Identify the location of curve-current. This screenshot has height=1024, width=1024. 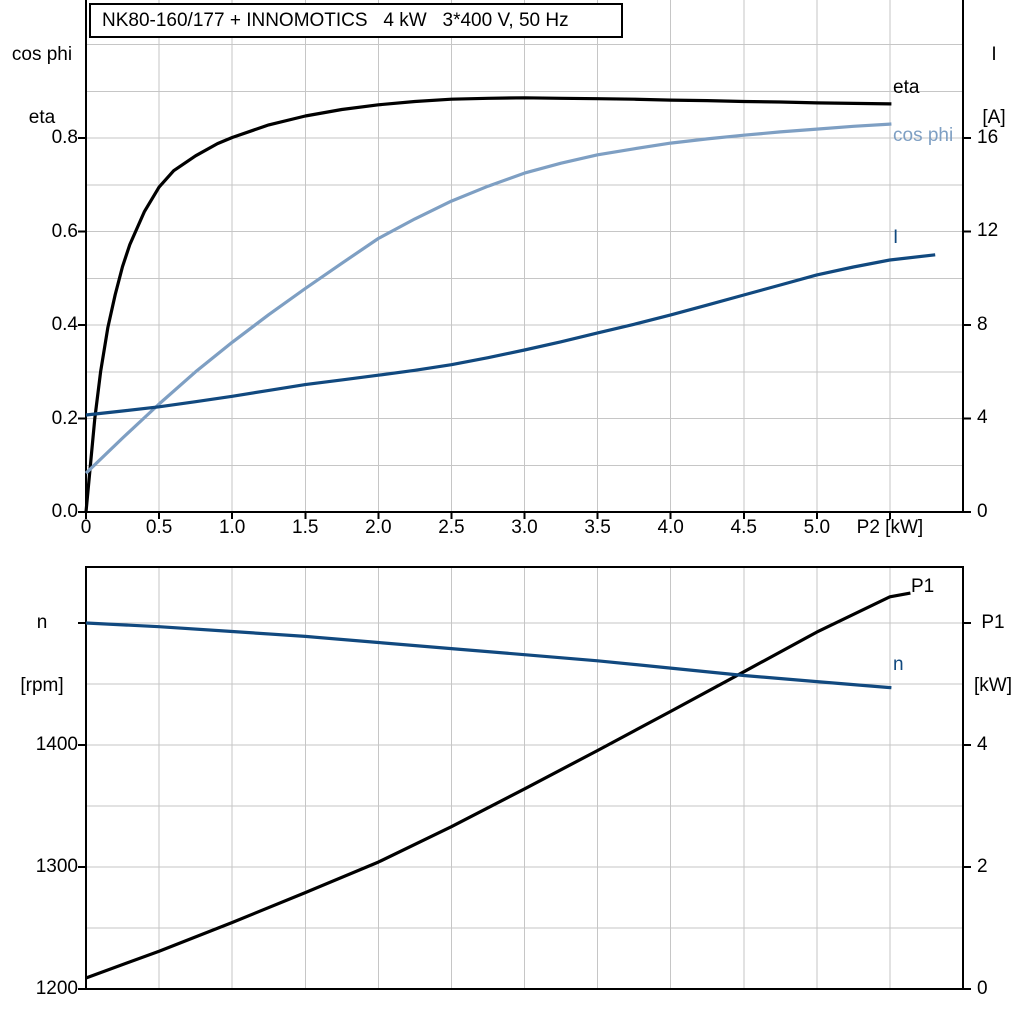
(510, 335).